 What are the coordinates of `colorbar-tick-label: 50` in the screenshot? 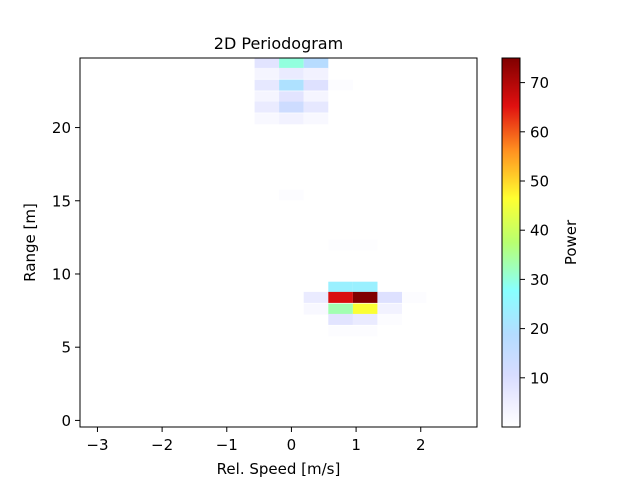 It's located at (539, 182).